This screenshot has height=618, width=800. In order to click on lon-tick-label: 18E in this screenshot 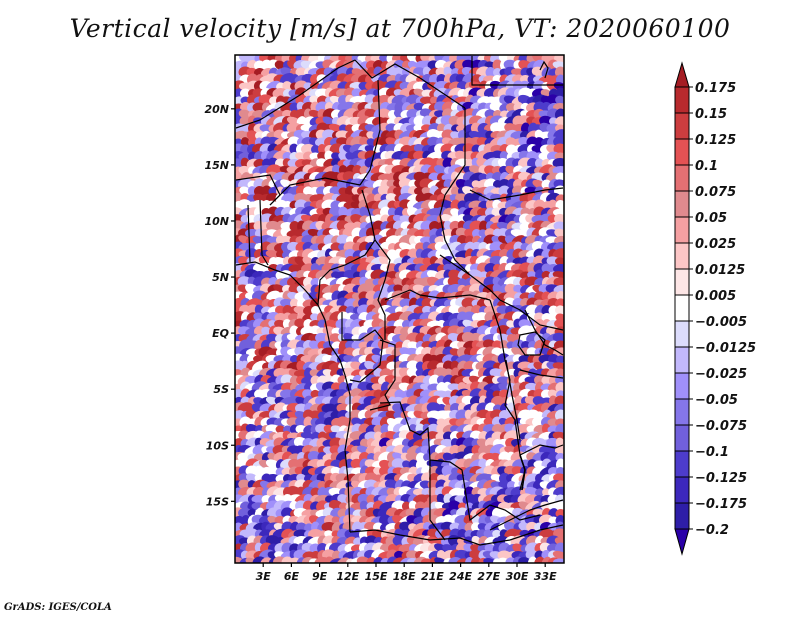, I will do `click(404, 576)`.